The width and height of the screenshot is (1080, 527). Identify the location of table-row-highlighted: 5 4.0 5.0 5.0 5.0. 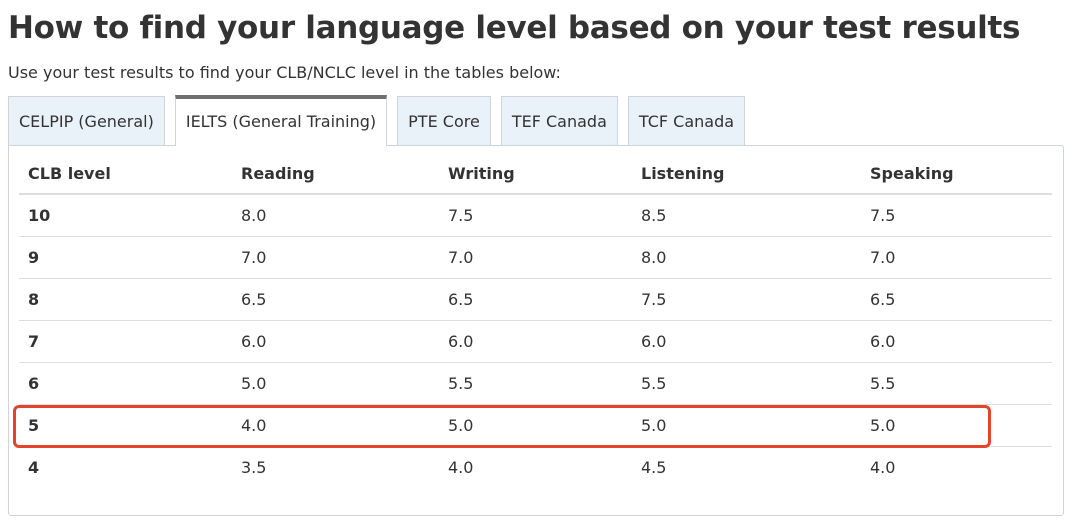
(535, 425).